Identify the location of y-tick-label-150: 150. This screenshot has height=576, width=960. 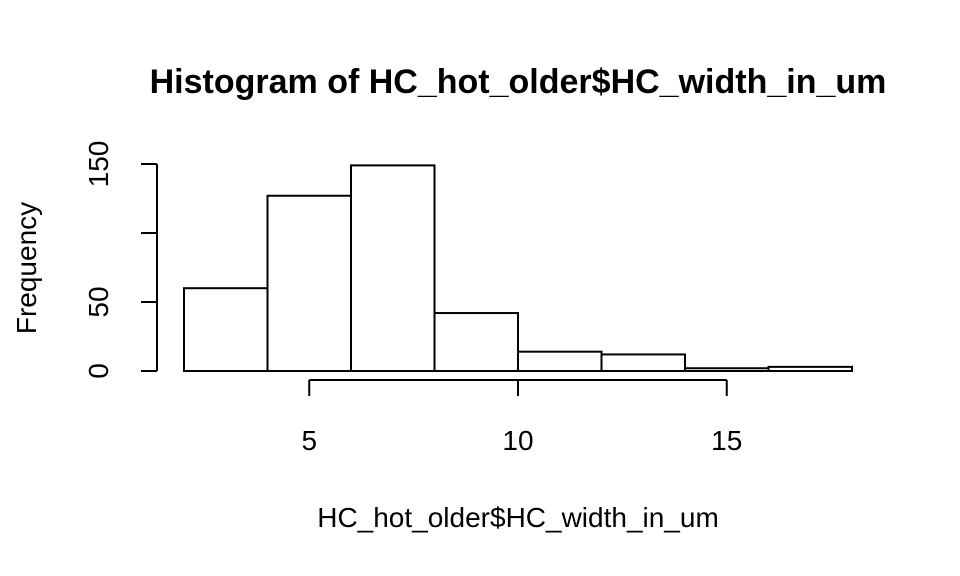
(98, 164).